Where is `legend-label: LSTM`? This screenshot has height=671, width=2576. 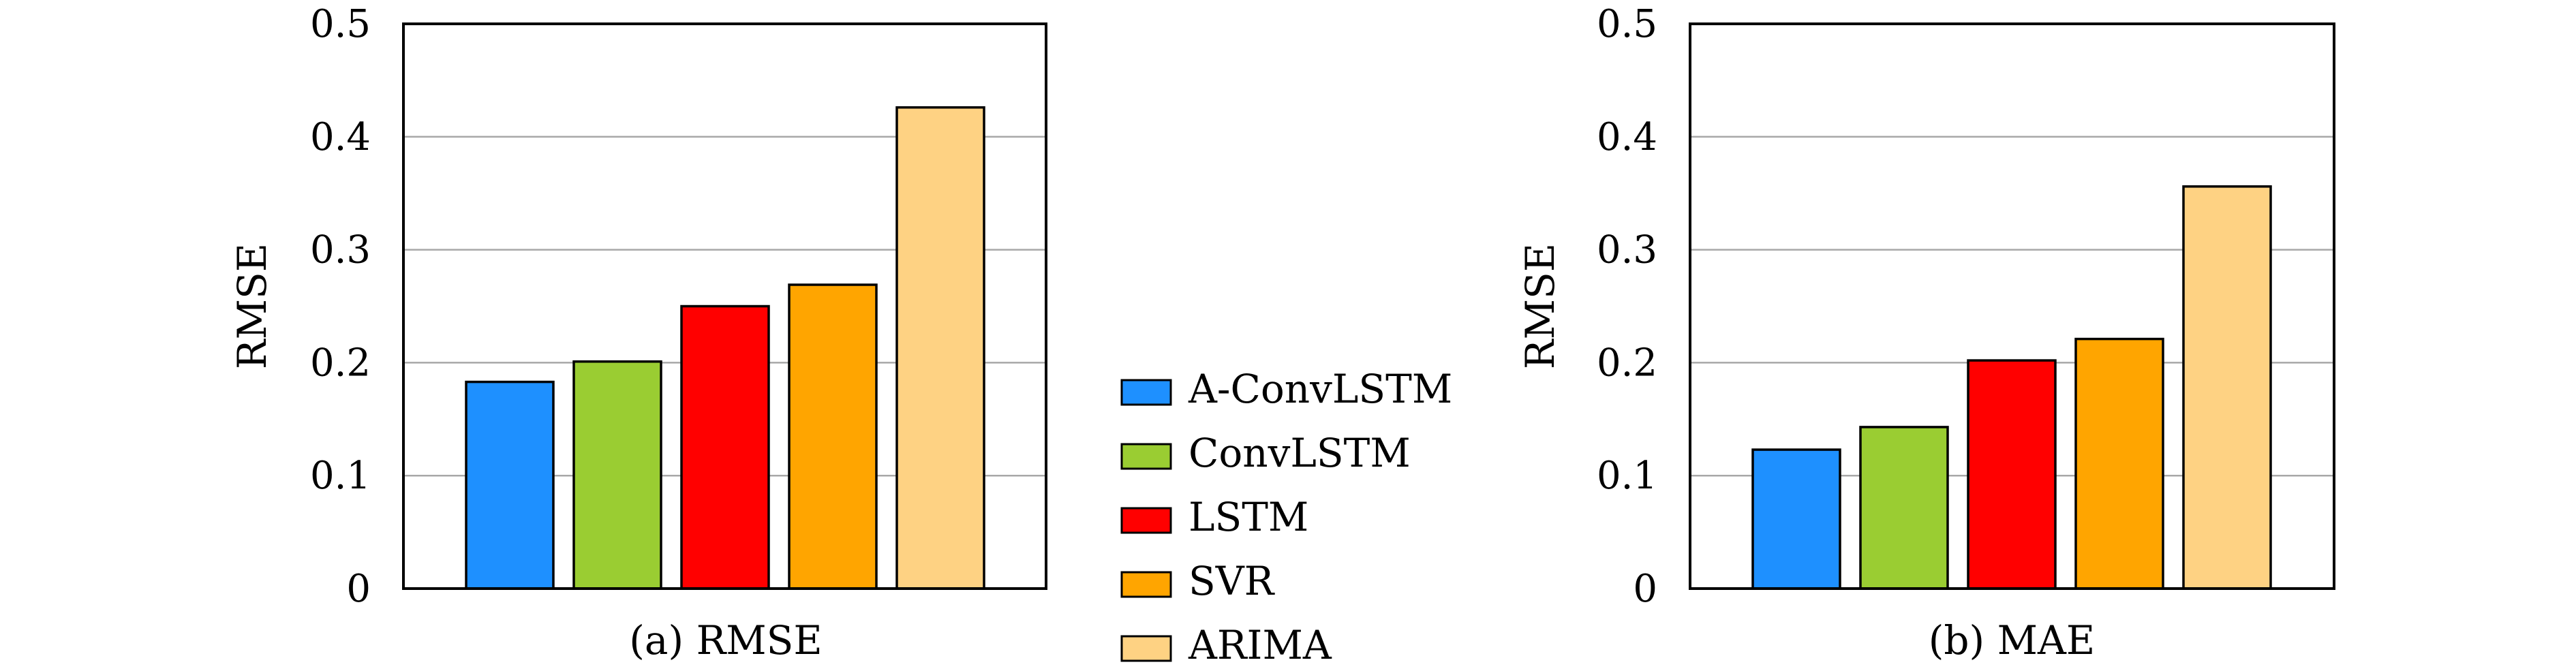 legend-label: LSTM is located at coordinates (1248, 517).